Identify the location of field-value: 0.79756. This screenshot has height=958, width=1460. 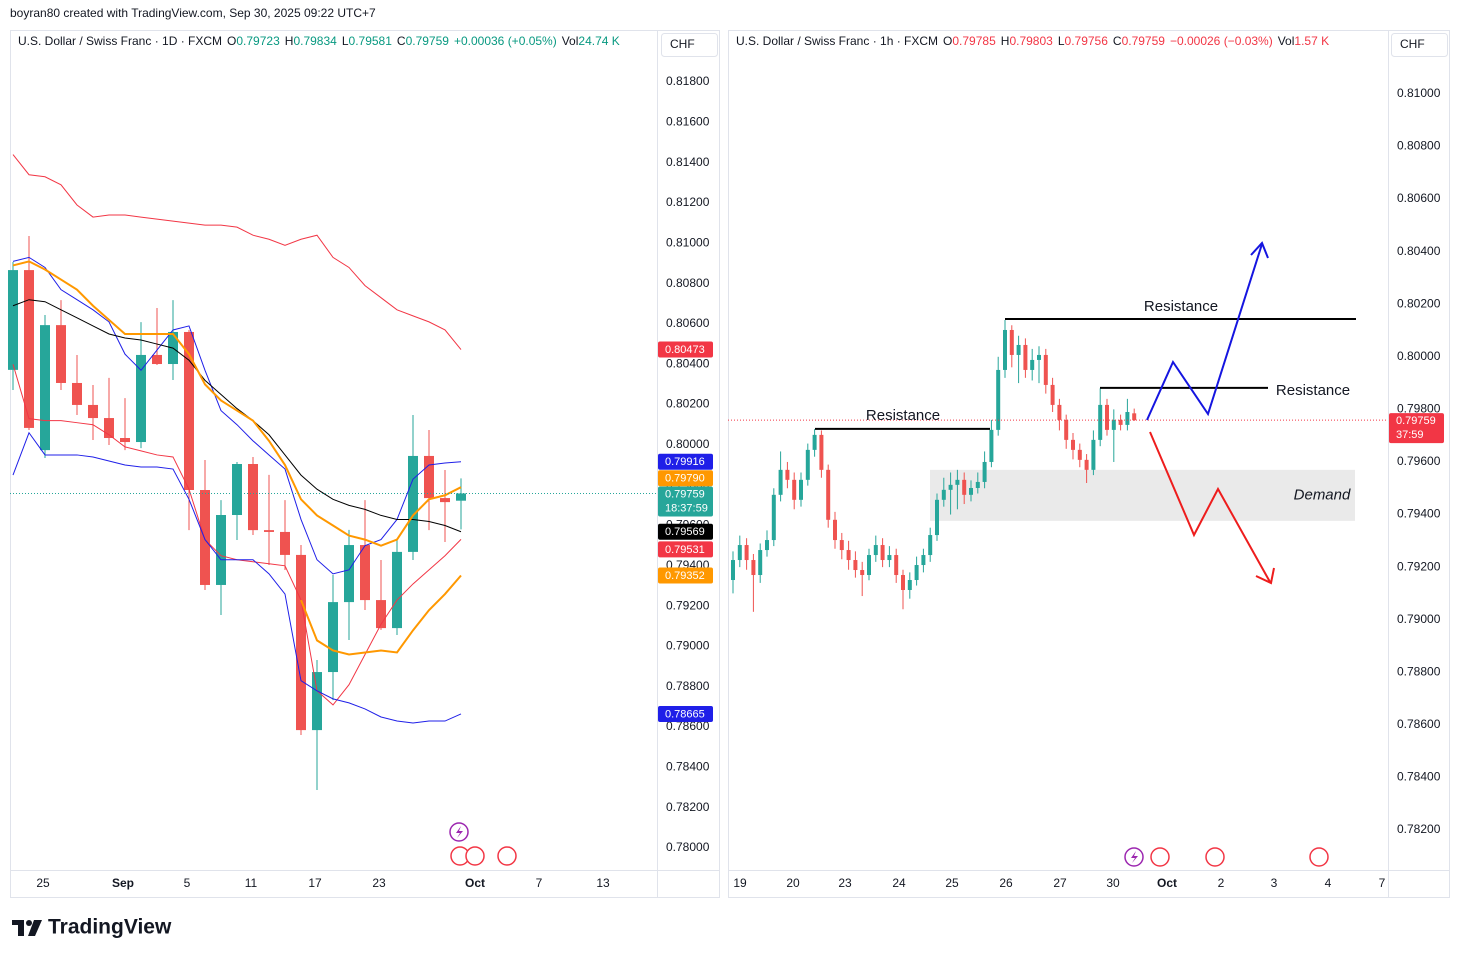
(1087, 41).